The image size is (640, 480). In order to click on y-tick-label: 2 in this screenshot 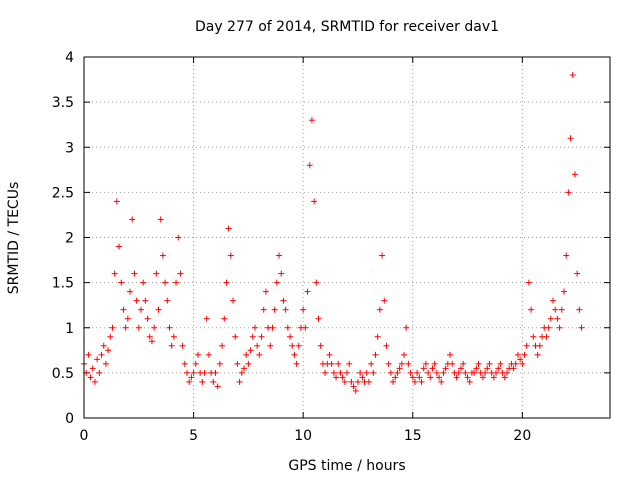, I will do `click(69, 239)`.